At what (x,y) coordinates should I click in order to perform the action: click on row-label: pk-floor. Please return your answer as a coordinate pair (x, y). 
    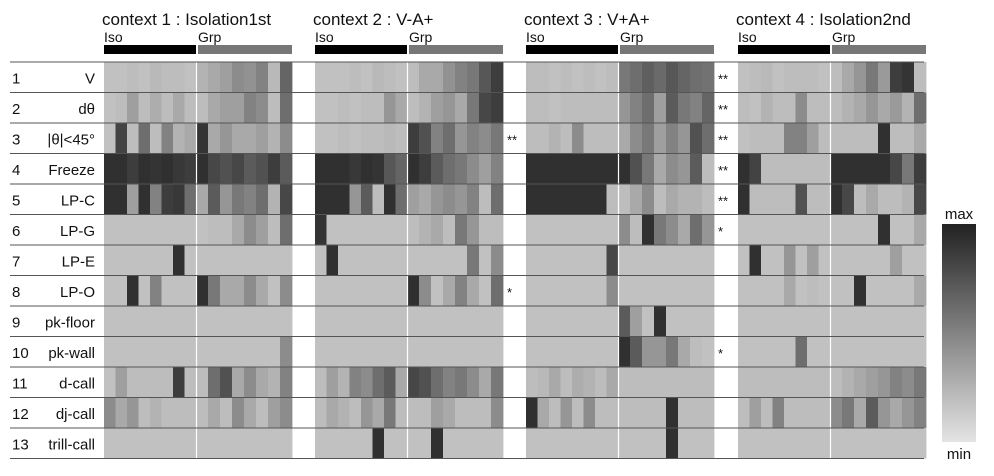
    Looking at the image, I should click on (70, 322).